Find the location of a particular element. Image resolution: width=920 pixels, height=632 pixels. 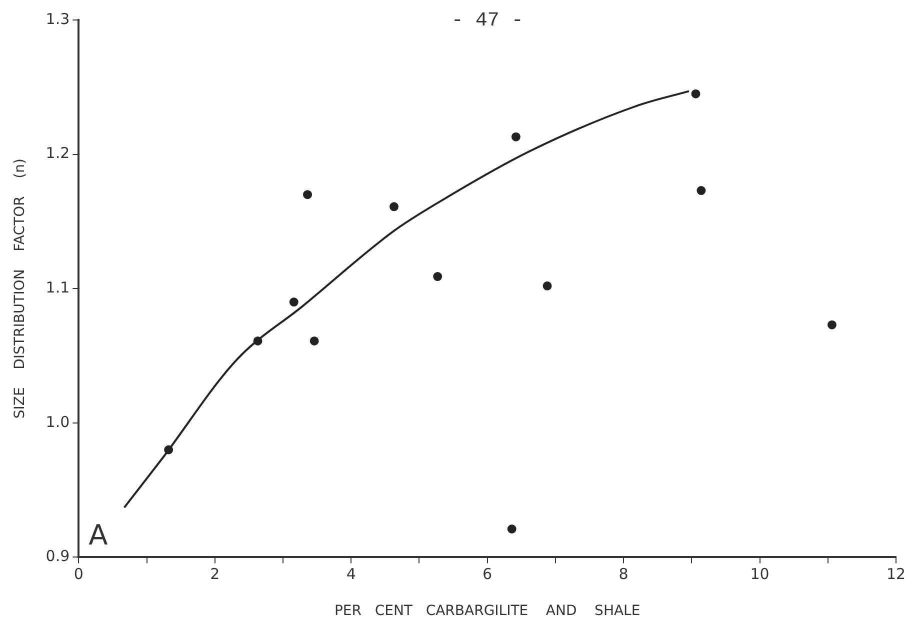

x-tick-label: 0 is located at coordinates (79, 574).